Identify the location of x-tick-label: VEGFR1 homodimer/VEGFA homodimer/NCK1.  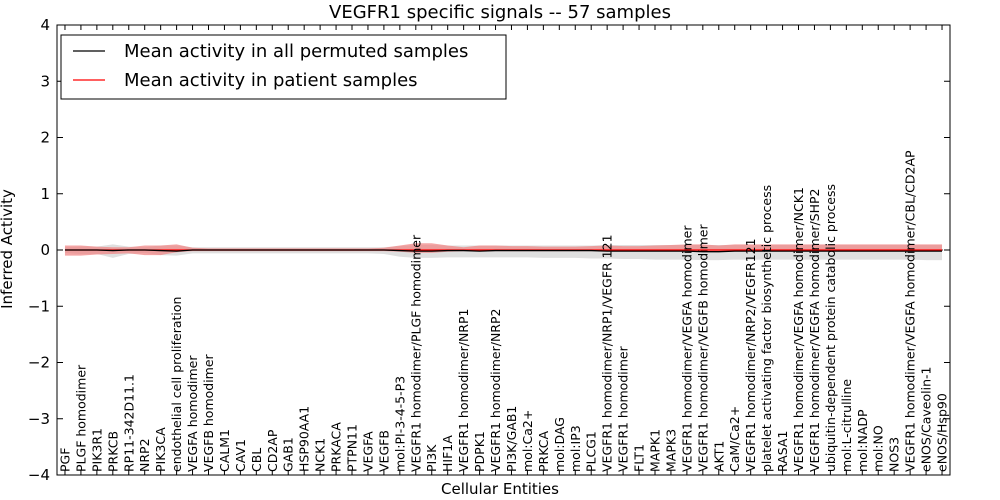
(798, 329).